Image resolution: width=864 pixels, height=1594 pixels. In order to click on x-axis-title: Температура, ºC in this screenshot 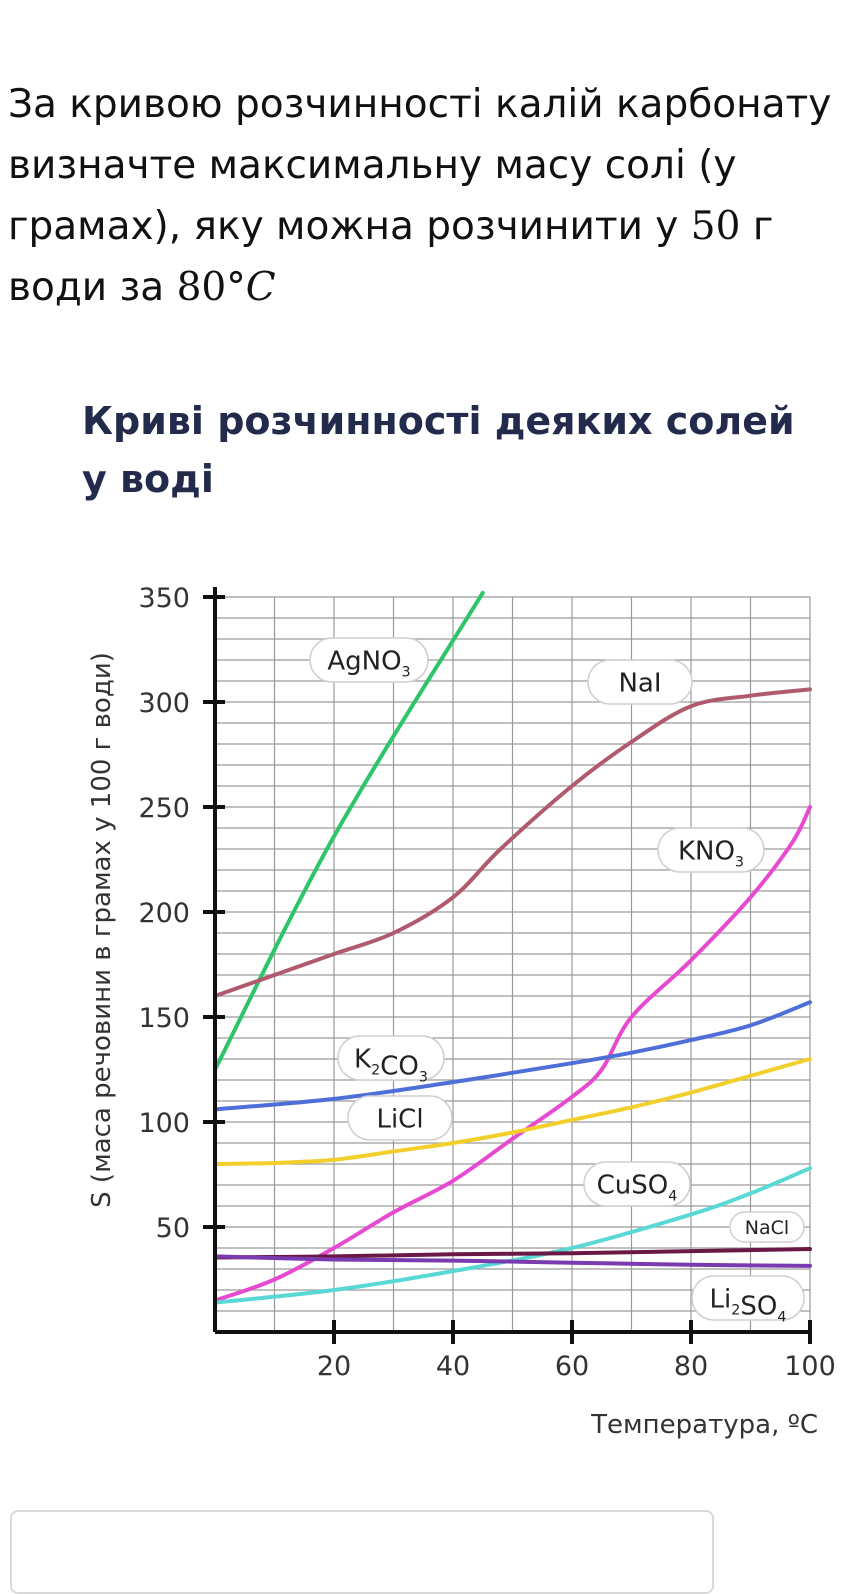, I will do `click(704, 1425)`.